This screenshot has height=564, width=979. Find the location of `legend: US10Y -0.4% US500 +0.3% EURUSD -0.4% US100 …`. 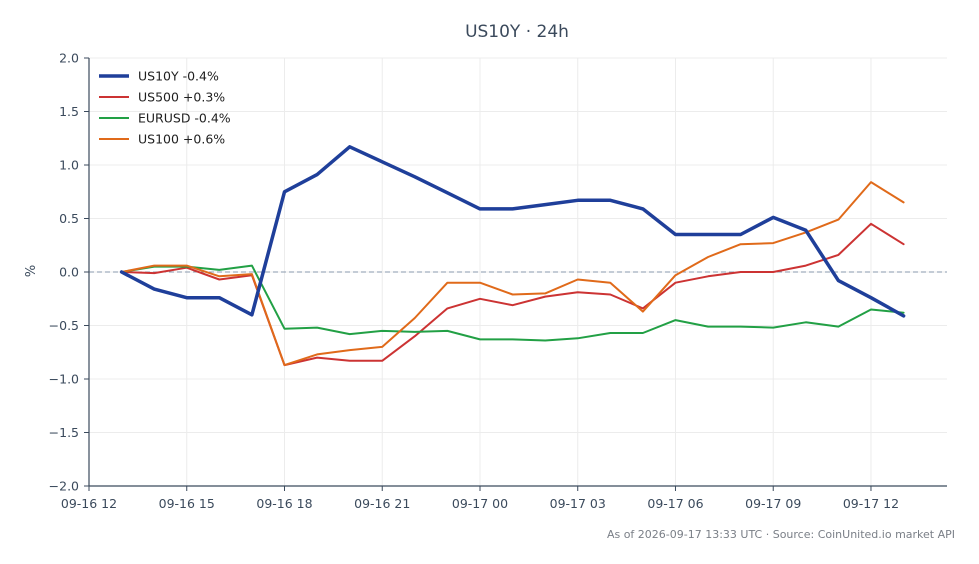

legend: US10Y -0.4% US500 +0.3% EURUSD -0.4% US100 … is located at coordinates (165, 108).